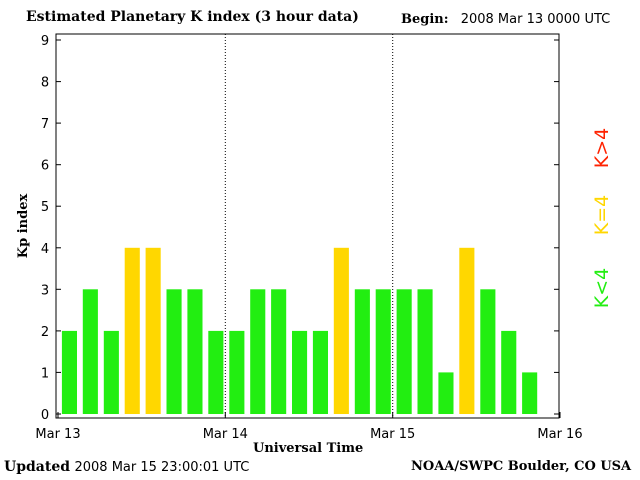  What do you see at coordinates (45, 124) in the screenshot?
I see `y-tick-label: 7` at bounding box center [45, 124].